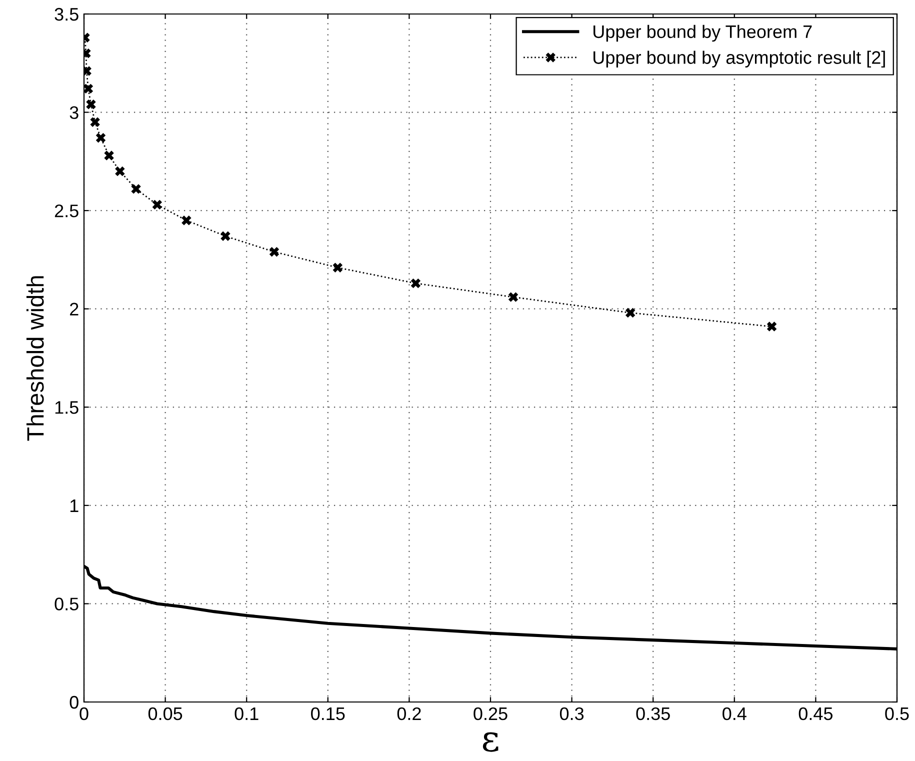 This screenshot has width=915, height=761. Describe the element at coordinates (74, 506) in the screenshot. I see `y-tick-label: 1` at that location.